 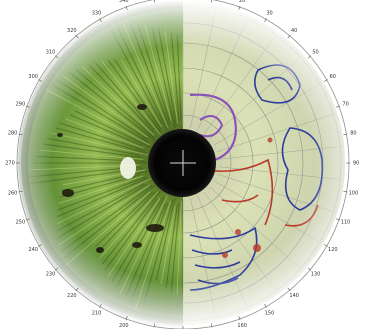 What do you see at coordinates (346, 223) in the screenshot?
I see `degree-label-110: 110` at bounding box center [346, 223].